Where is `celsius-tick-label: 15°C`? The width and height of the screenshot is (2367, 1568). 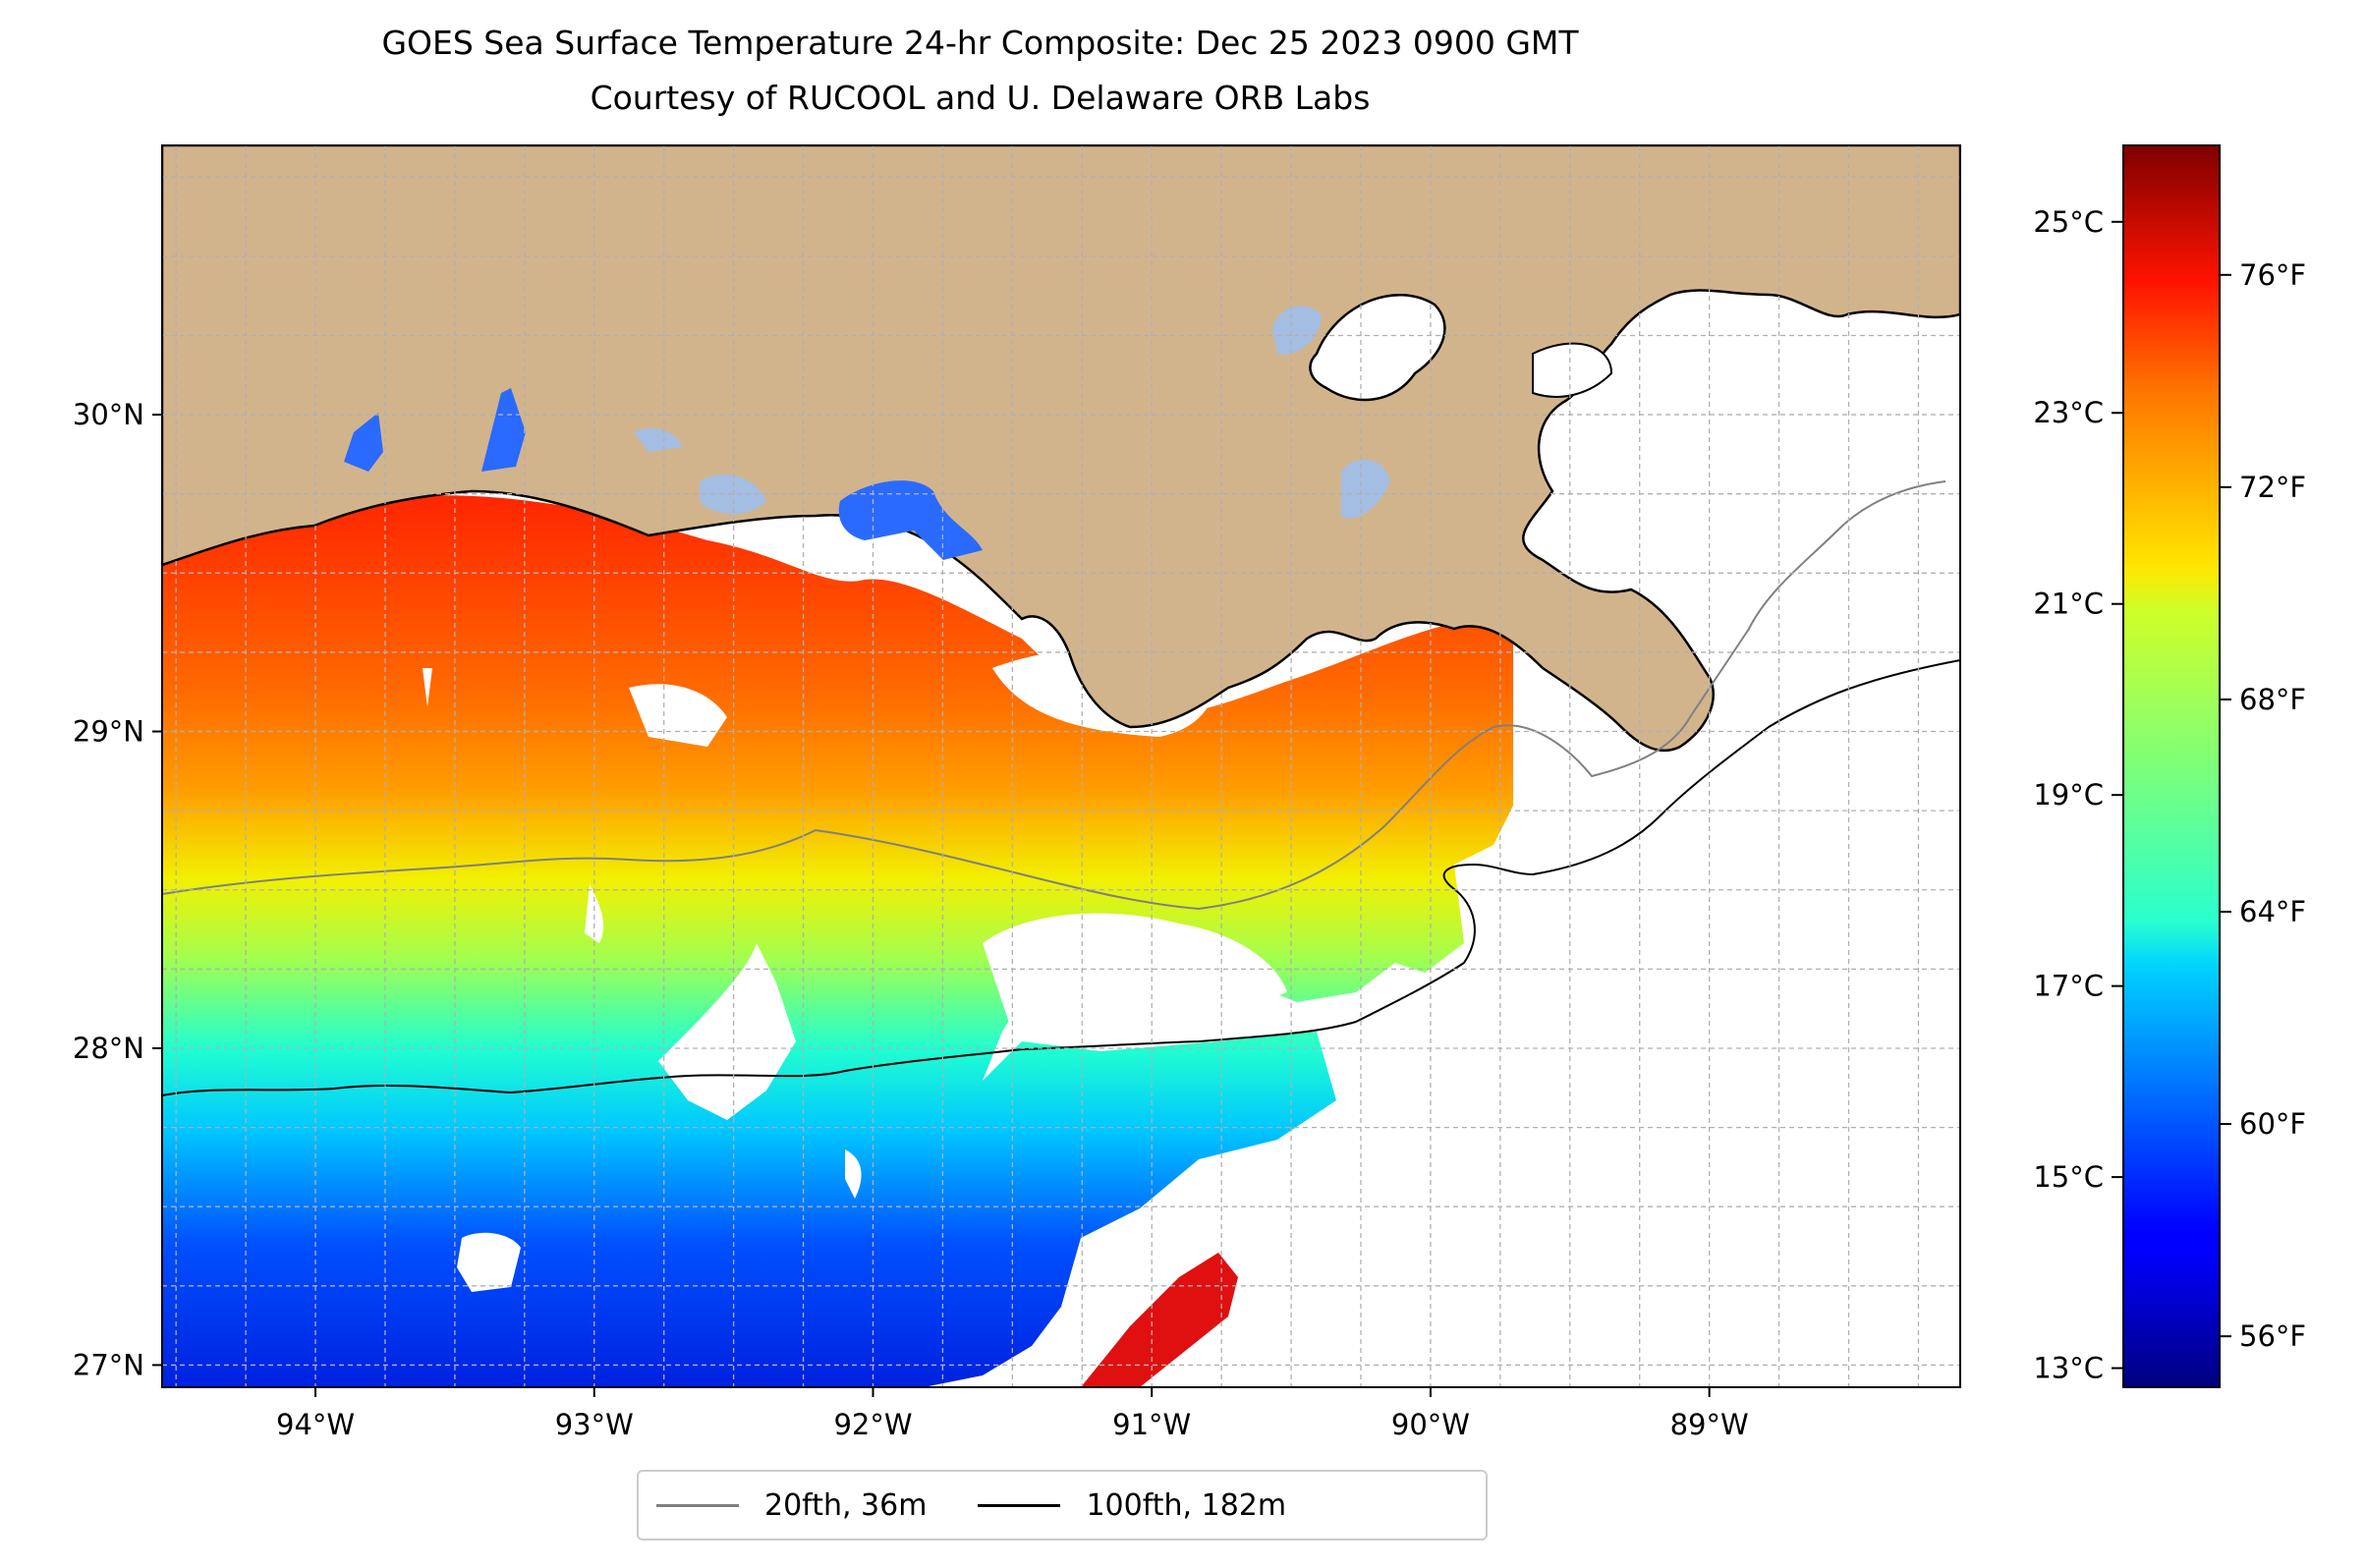
celsius-tick-label: 15°C is located at coordinates (2068, 1177).